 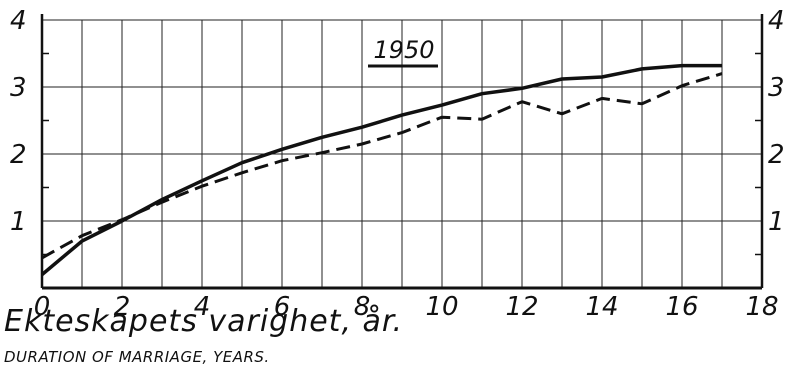 I want to click on x-tick-label: 0, so click(x=42, y=307).